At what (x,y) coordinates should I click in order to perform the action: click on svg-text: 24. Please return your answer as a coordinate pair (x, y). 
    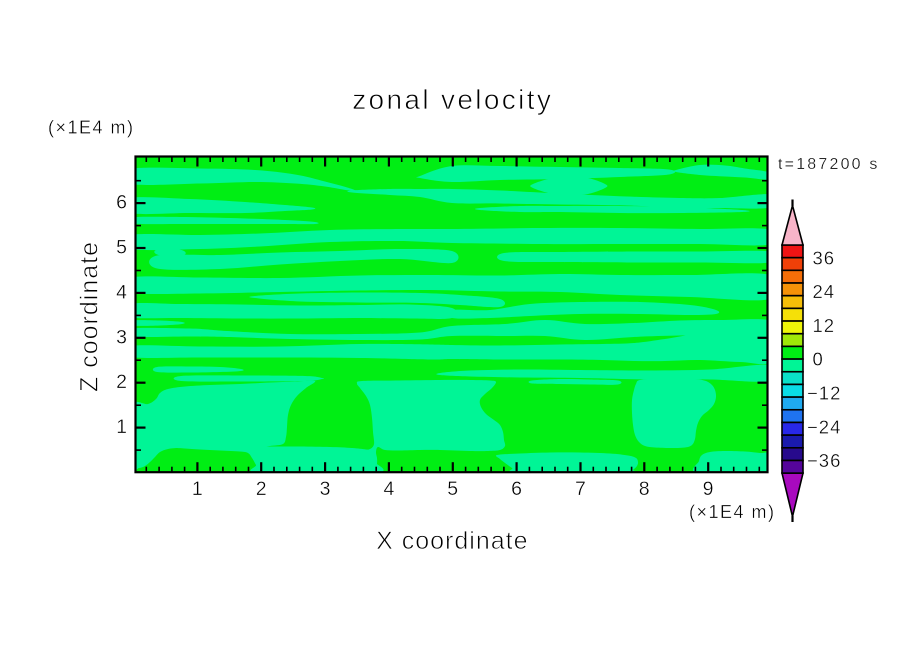
    Looking at the image, I should click on (824, 291).